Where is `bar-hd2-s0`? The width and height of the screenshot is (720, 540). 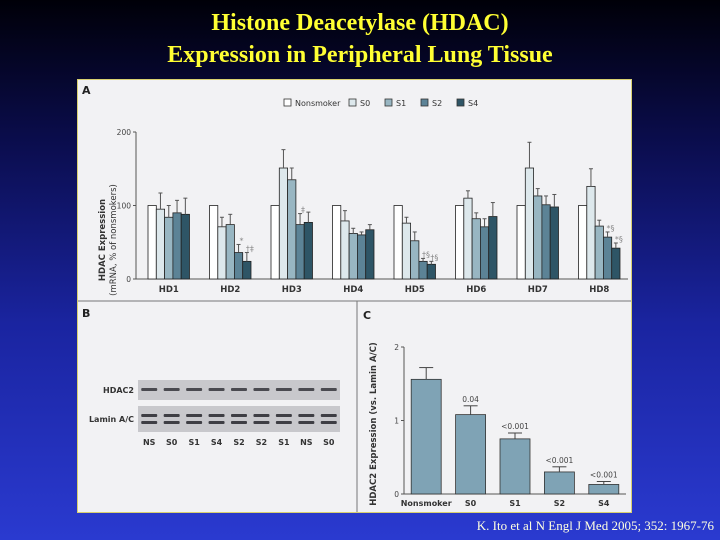 bar-hd2-s0 is located at coordinates (222, 253).